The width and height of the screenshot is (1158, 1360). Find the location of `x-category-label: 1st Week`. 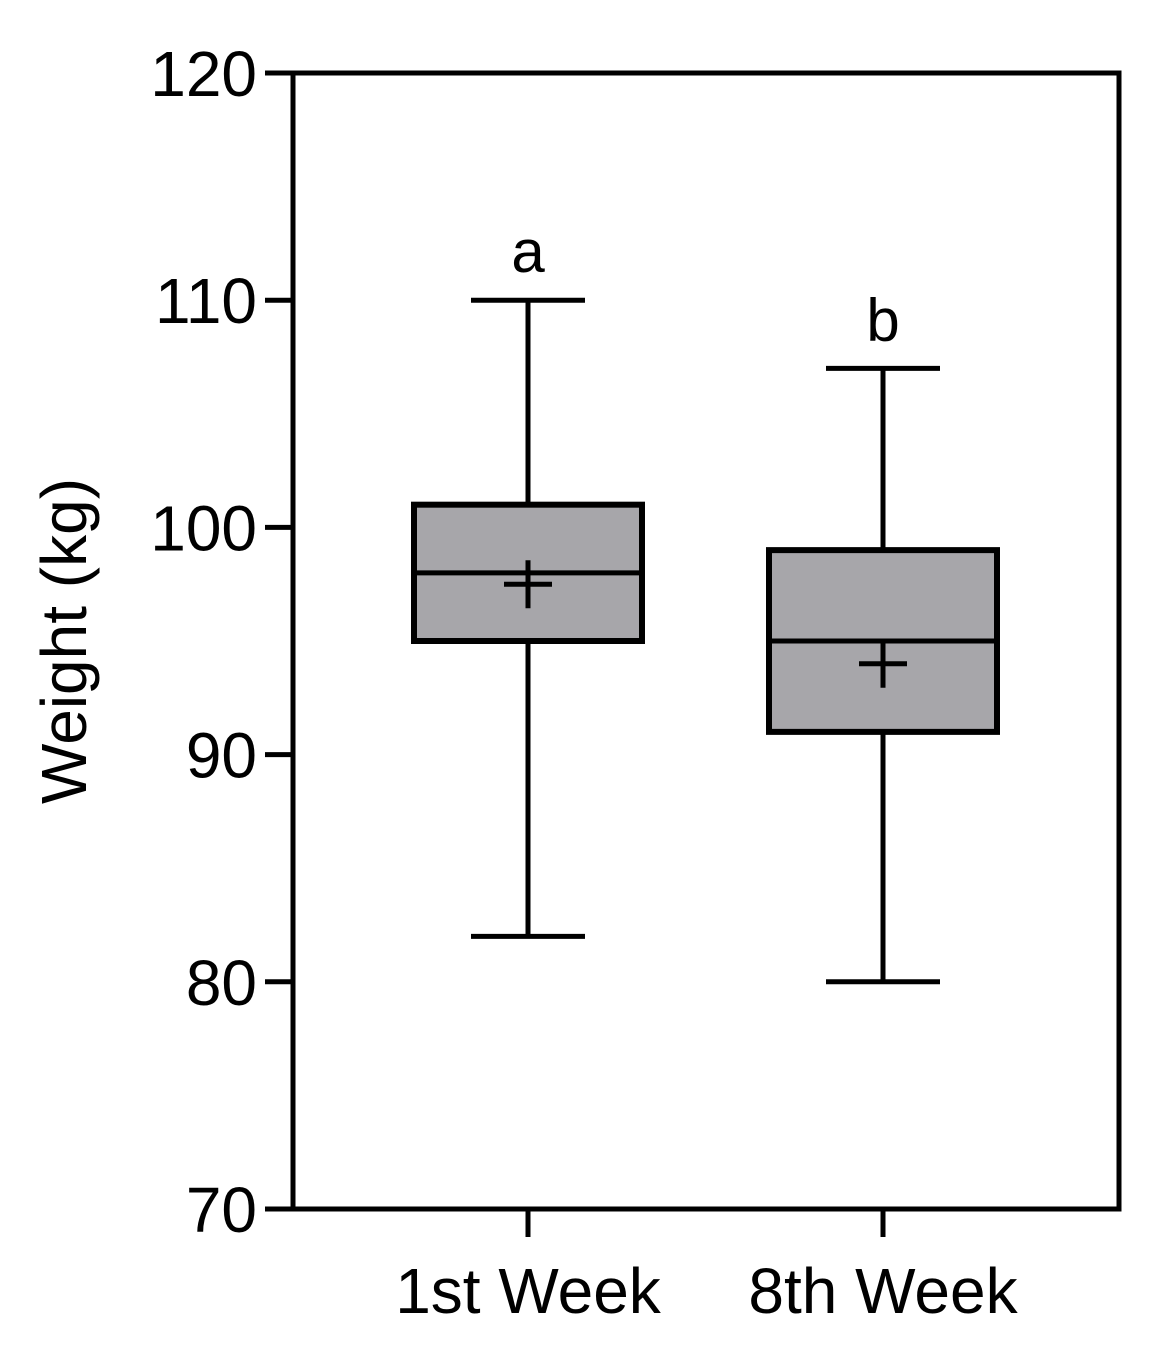

x-category-label: 1st Week is located at coordinates (528, 1291).